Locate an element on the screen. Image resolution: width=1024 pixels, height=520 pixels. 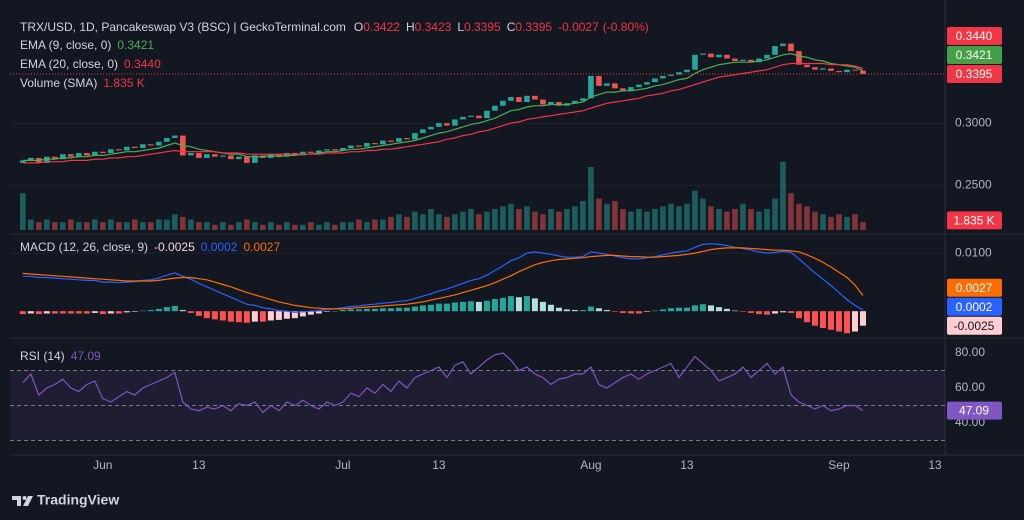
legend-name: MACD (12, 26, close, 9) is located at coordinates (84, 247).